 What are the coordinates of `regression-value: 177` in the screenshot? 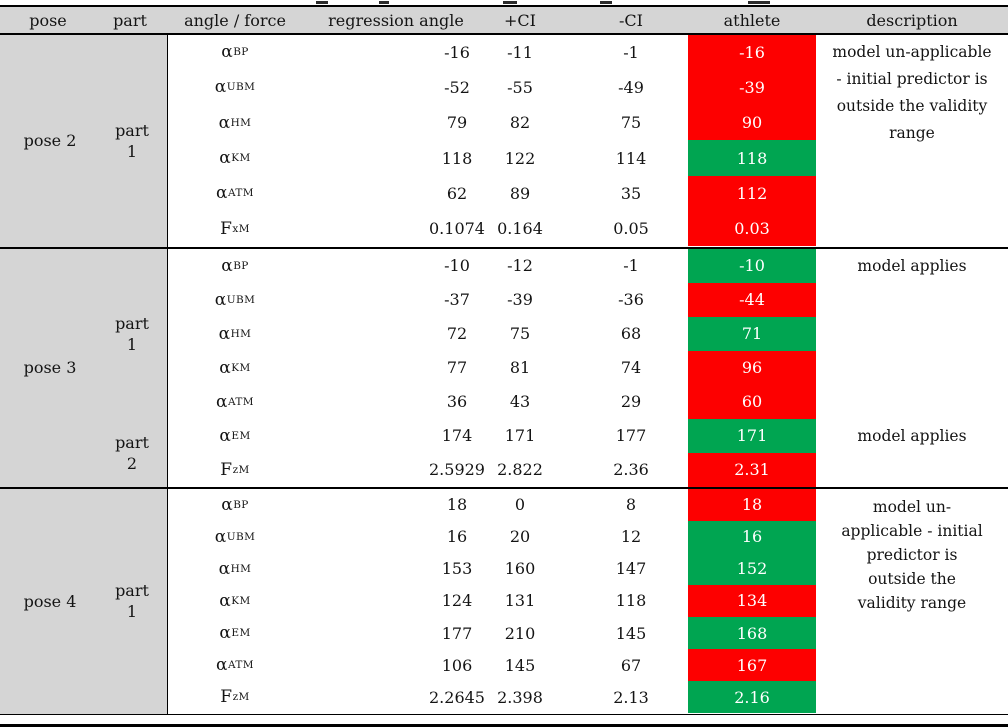 It's located at (457, 633).